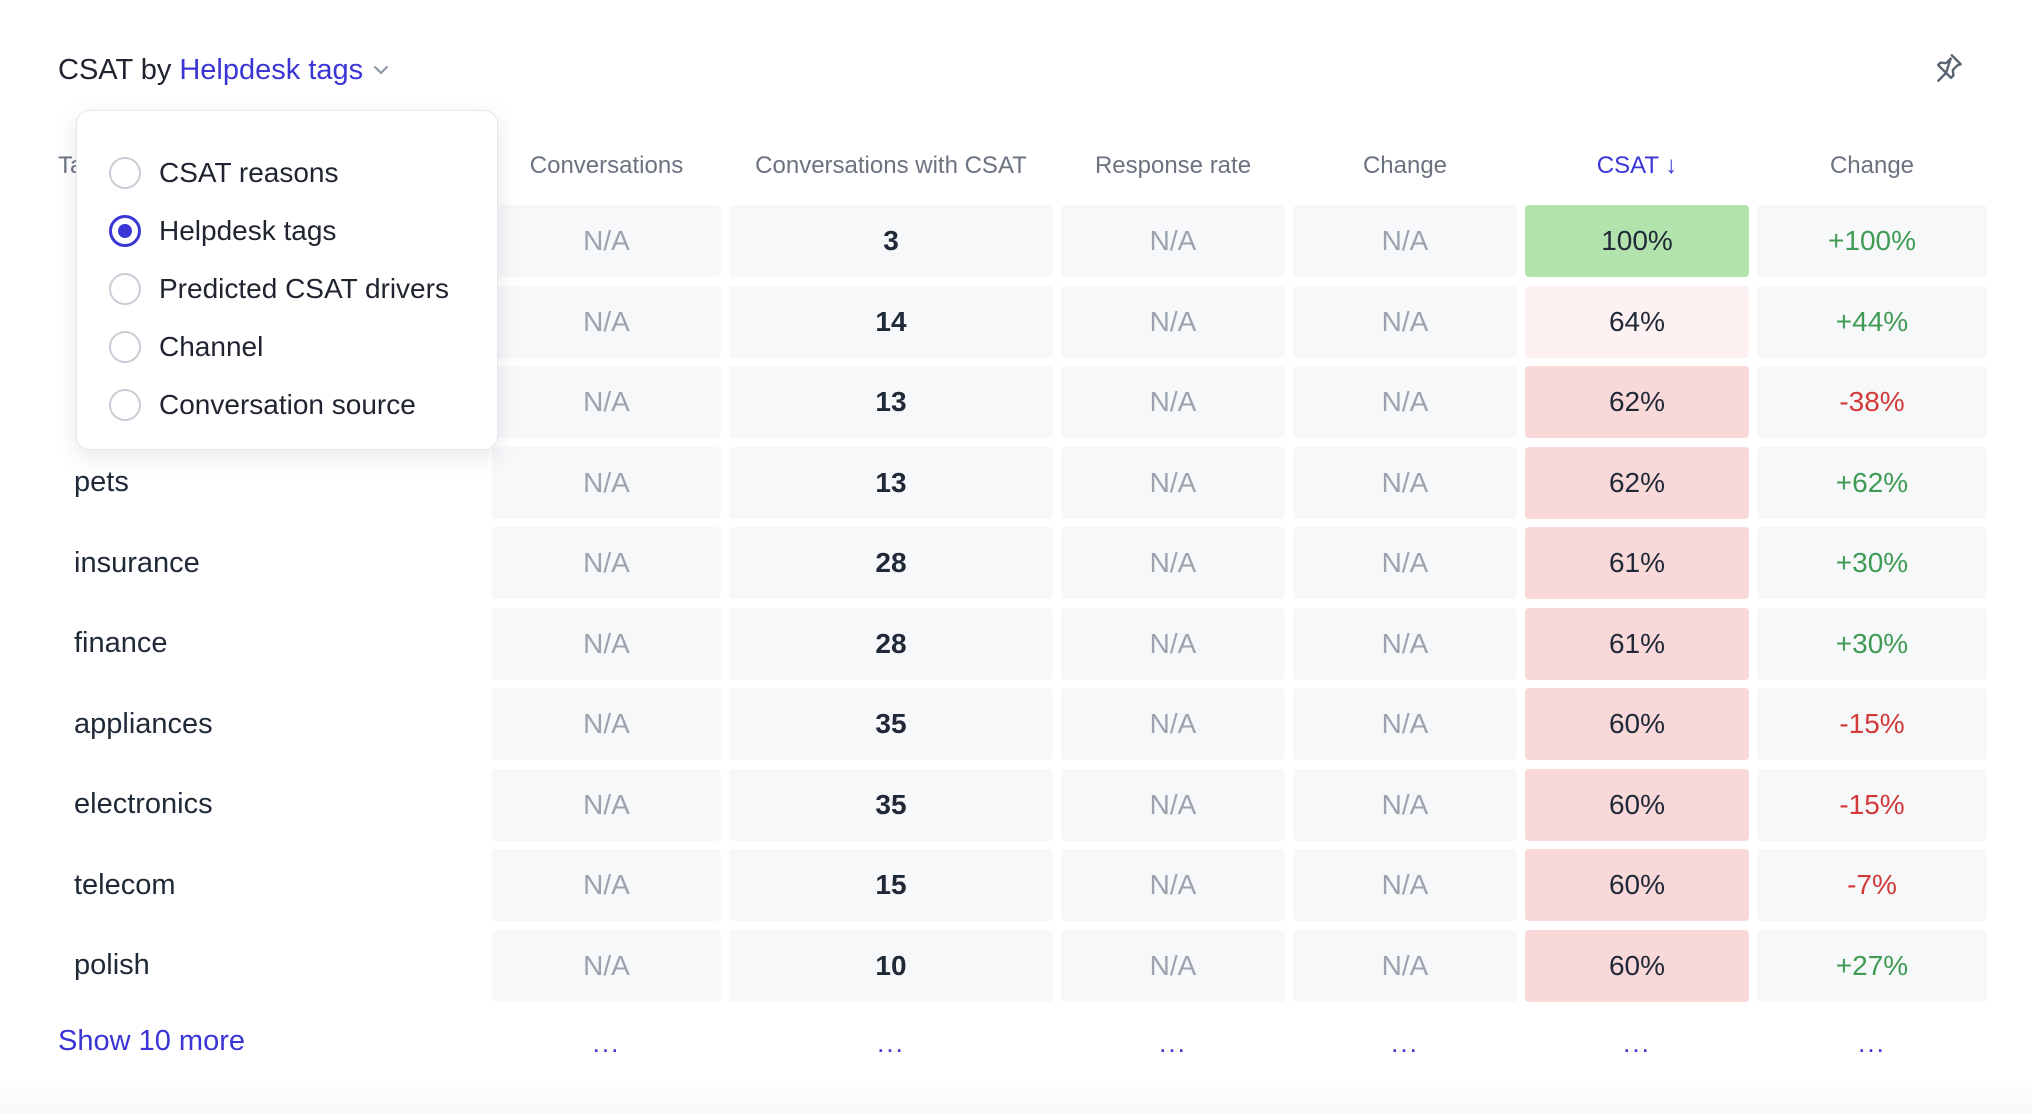 This screenshot has width=2032, height=1114. What do you see at coordinates (125, 884) in the screenshot?
I see `tag-name-cell: telecom` at bounding box center [125, 884].